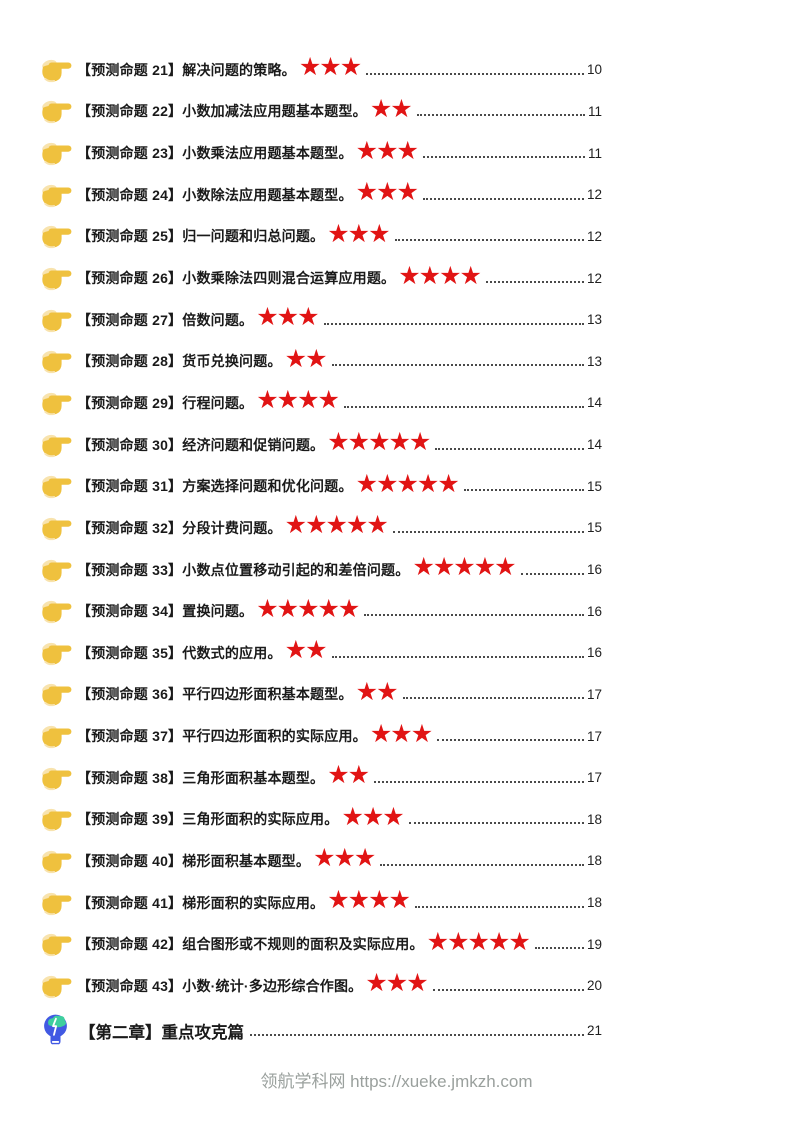  Describe the element at coordinates (201, 444) in the screenshot. I see `toc-entry-label: 【预测命题 30】经济问题和促销问题。` at that location.